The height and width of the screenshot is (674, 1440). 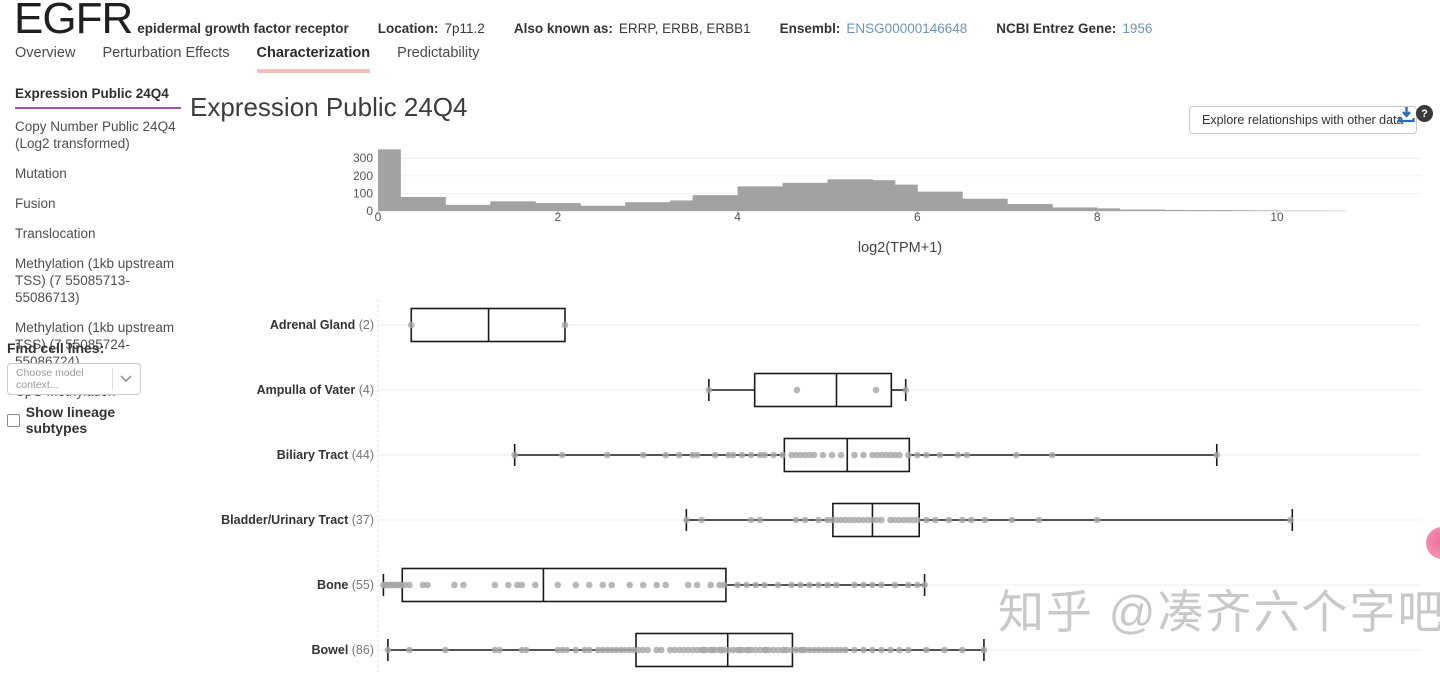 What do you see at coordinates (1433, 543) in the screenshot?
I see `pink-dot-badge` at bounding box center [1433, 543].